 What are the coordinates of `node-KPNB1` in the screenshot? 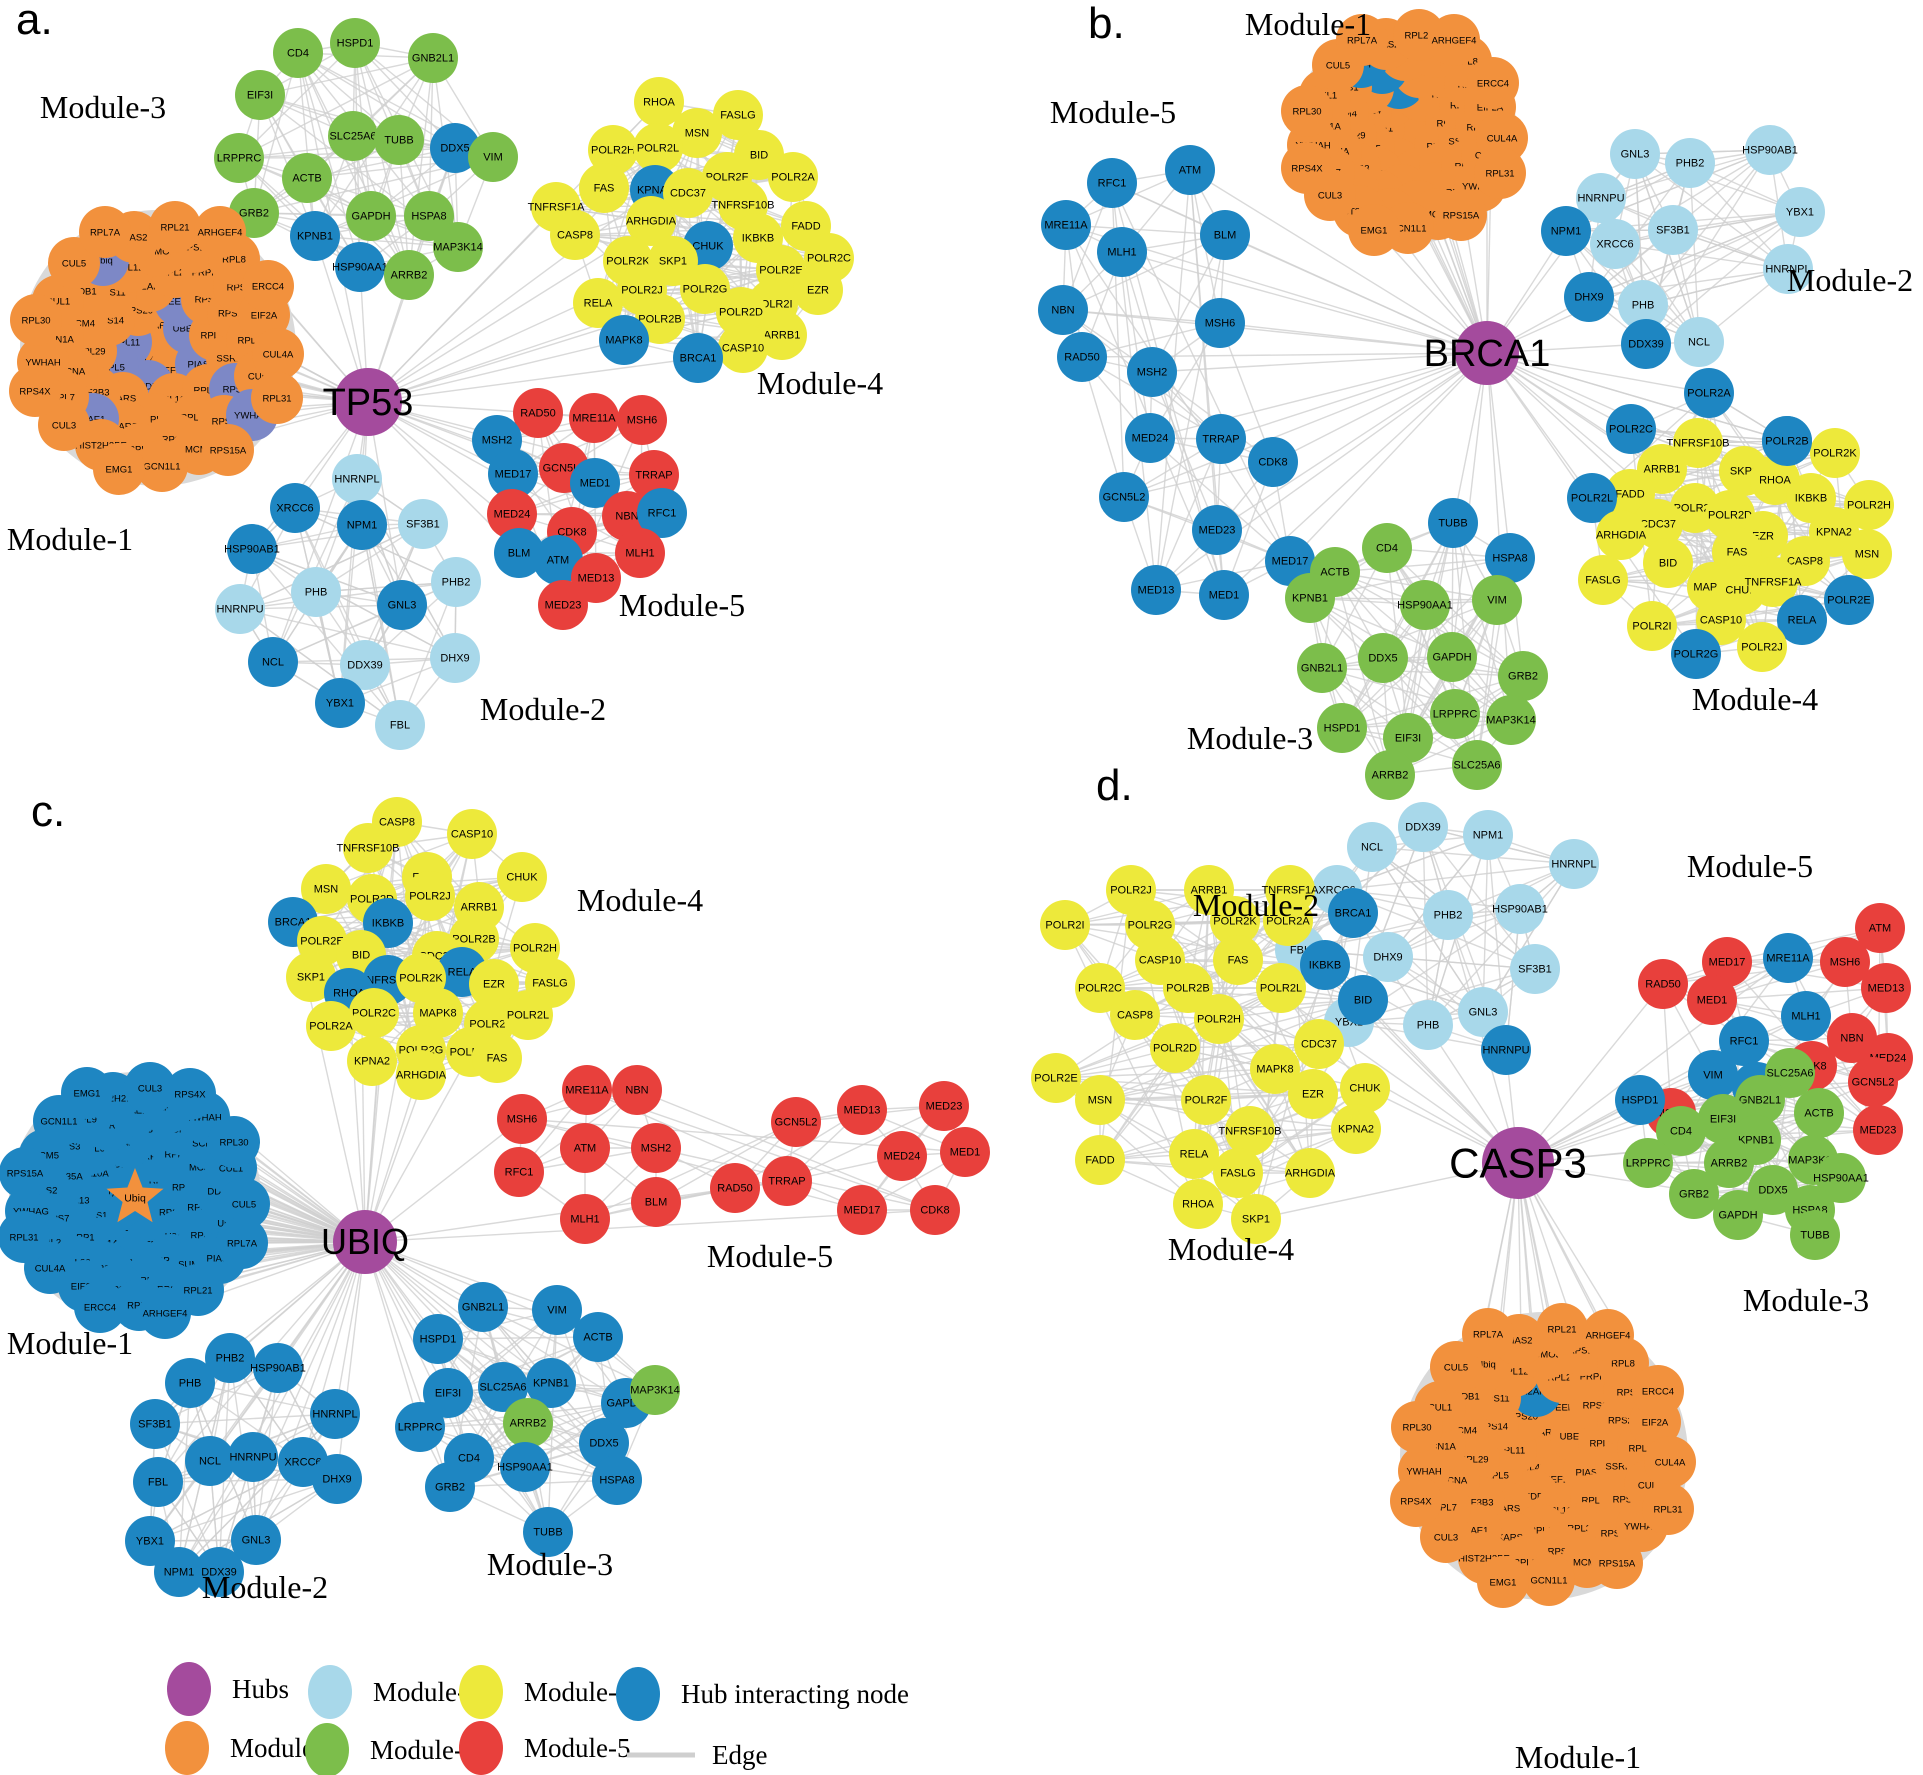 It's located at (315, 236).